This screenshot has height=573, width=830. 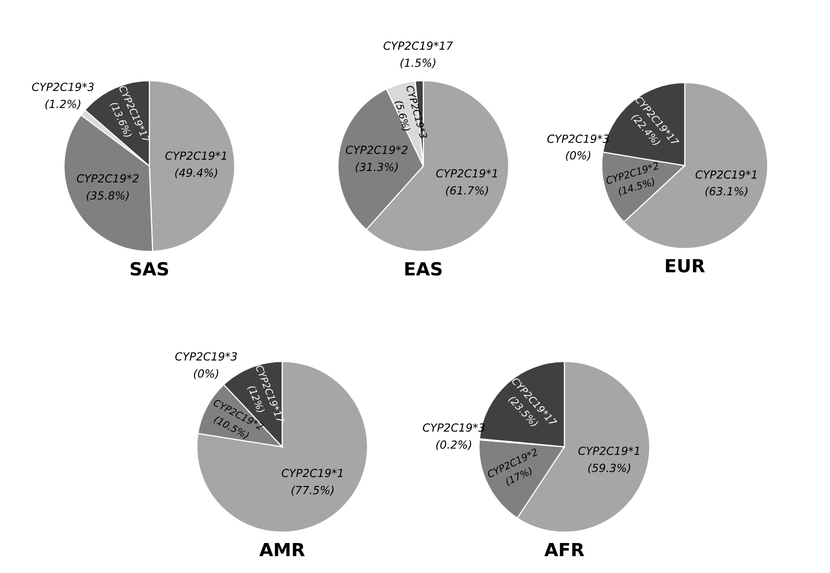 What do you see at coordinates (63, 87) in the screenshot?
I see `slice-label: CYP2C19*3` at bounding box center [63, 87].